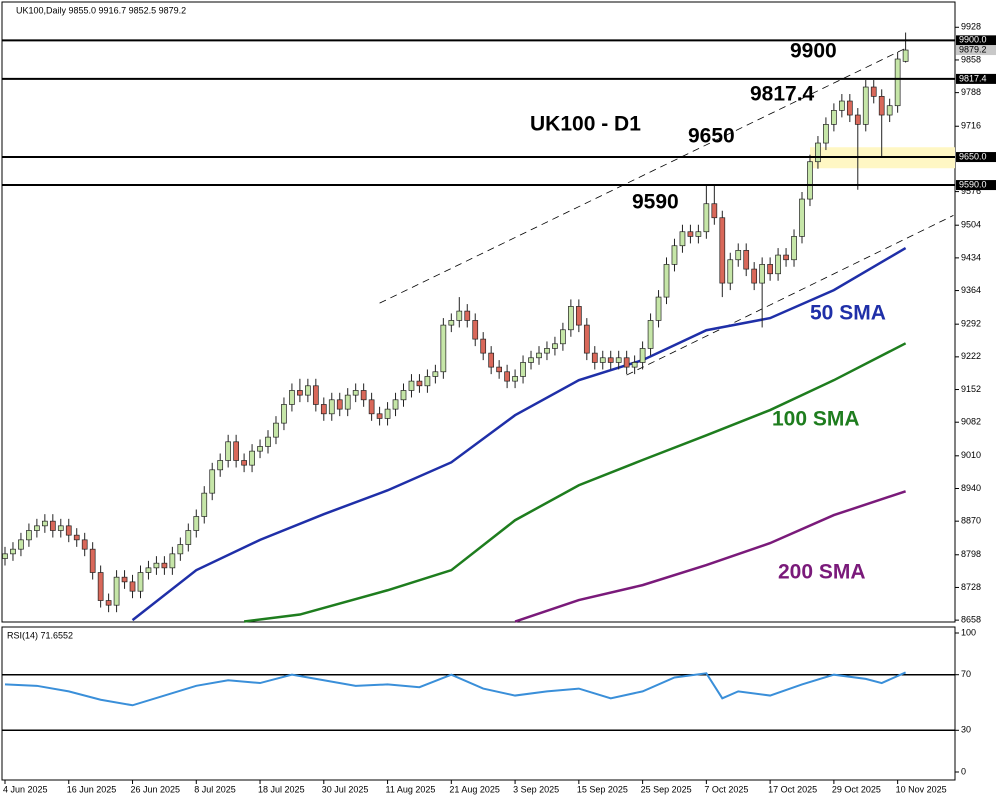 The height and width of the screenshot is (805, 1000). Describe the element at coordinates (971, 225) in the screenshot. I see `y-tick-label: 9504` at that location.